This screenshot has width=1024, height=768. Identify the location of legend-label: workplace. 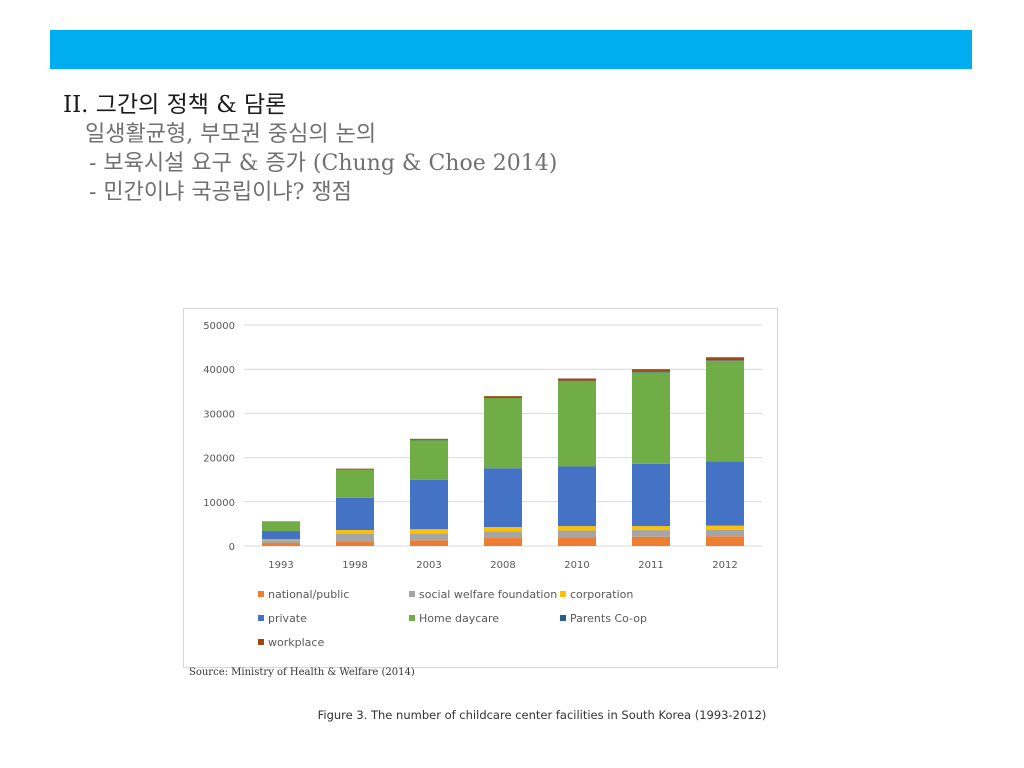
(296, 642).